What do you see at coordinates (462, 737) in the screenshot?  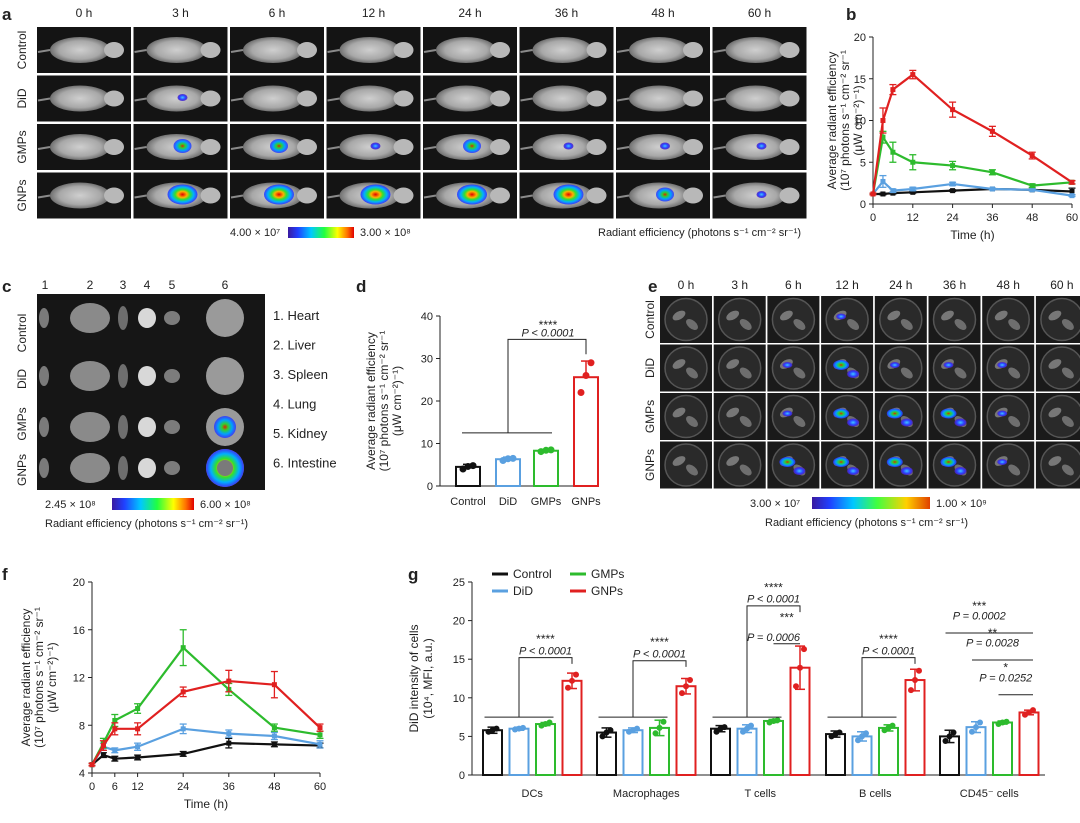 I see `y-tick-label: 5` at bounding box center [462, 737].